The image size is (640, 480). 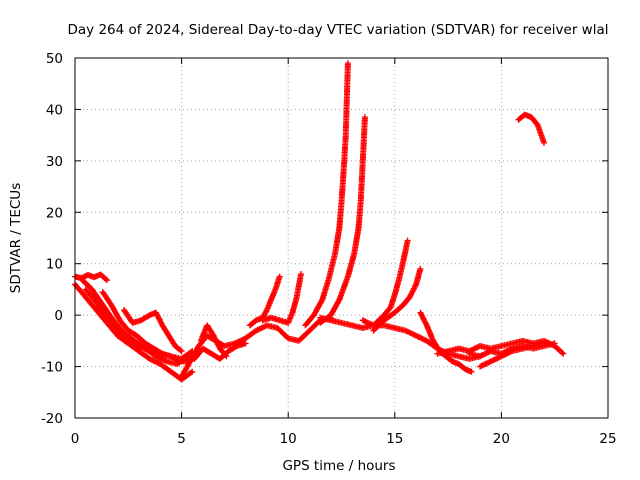 I want to click on series-track-k, so click(x=281, y=298).